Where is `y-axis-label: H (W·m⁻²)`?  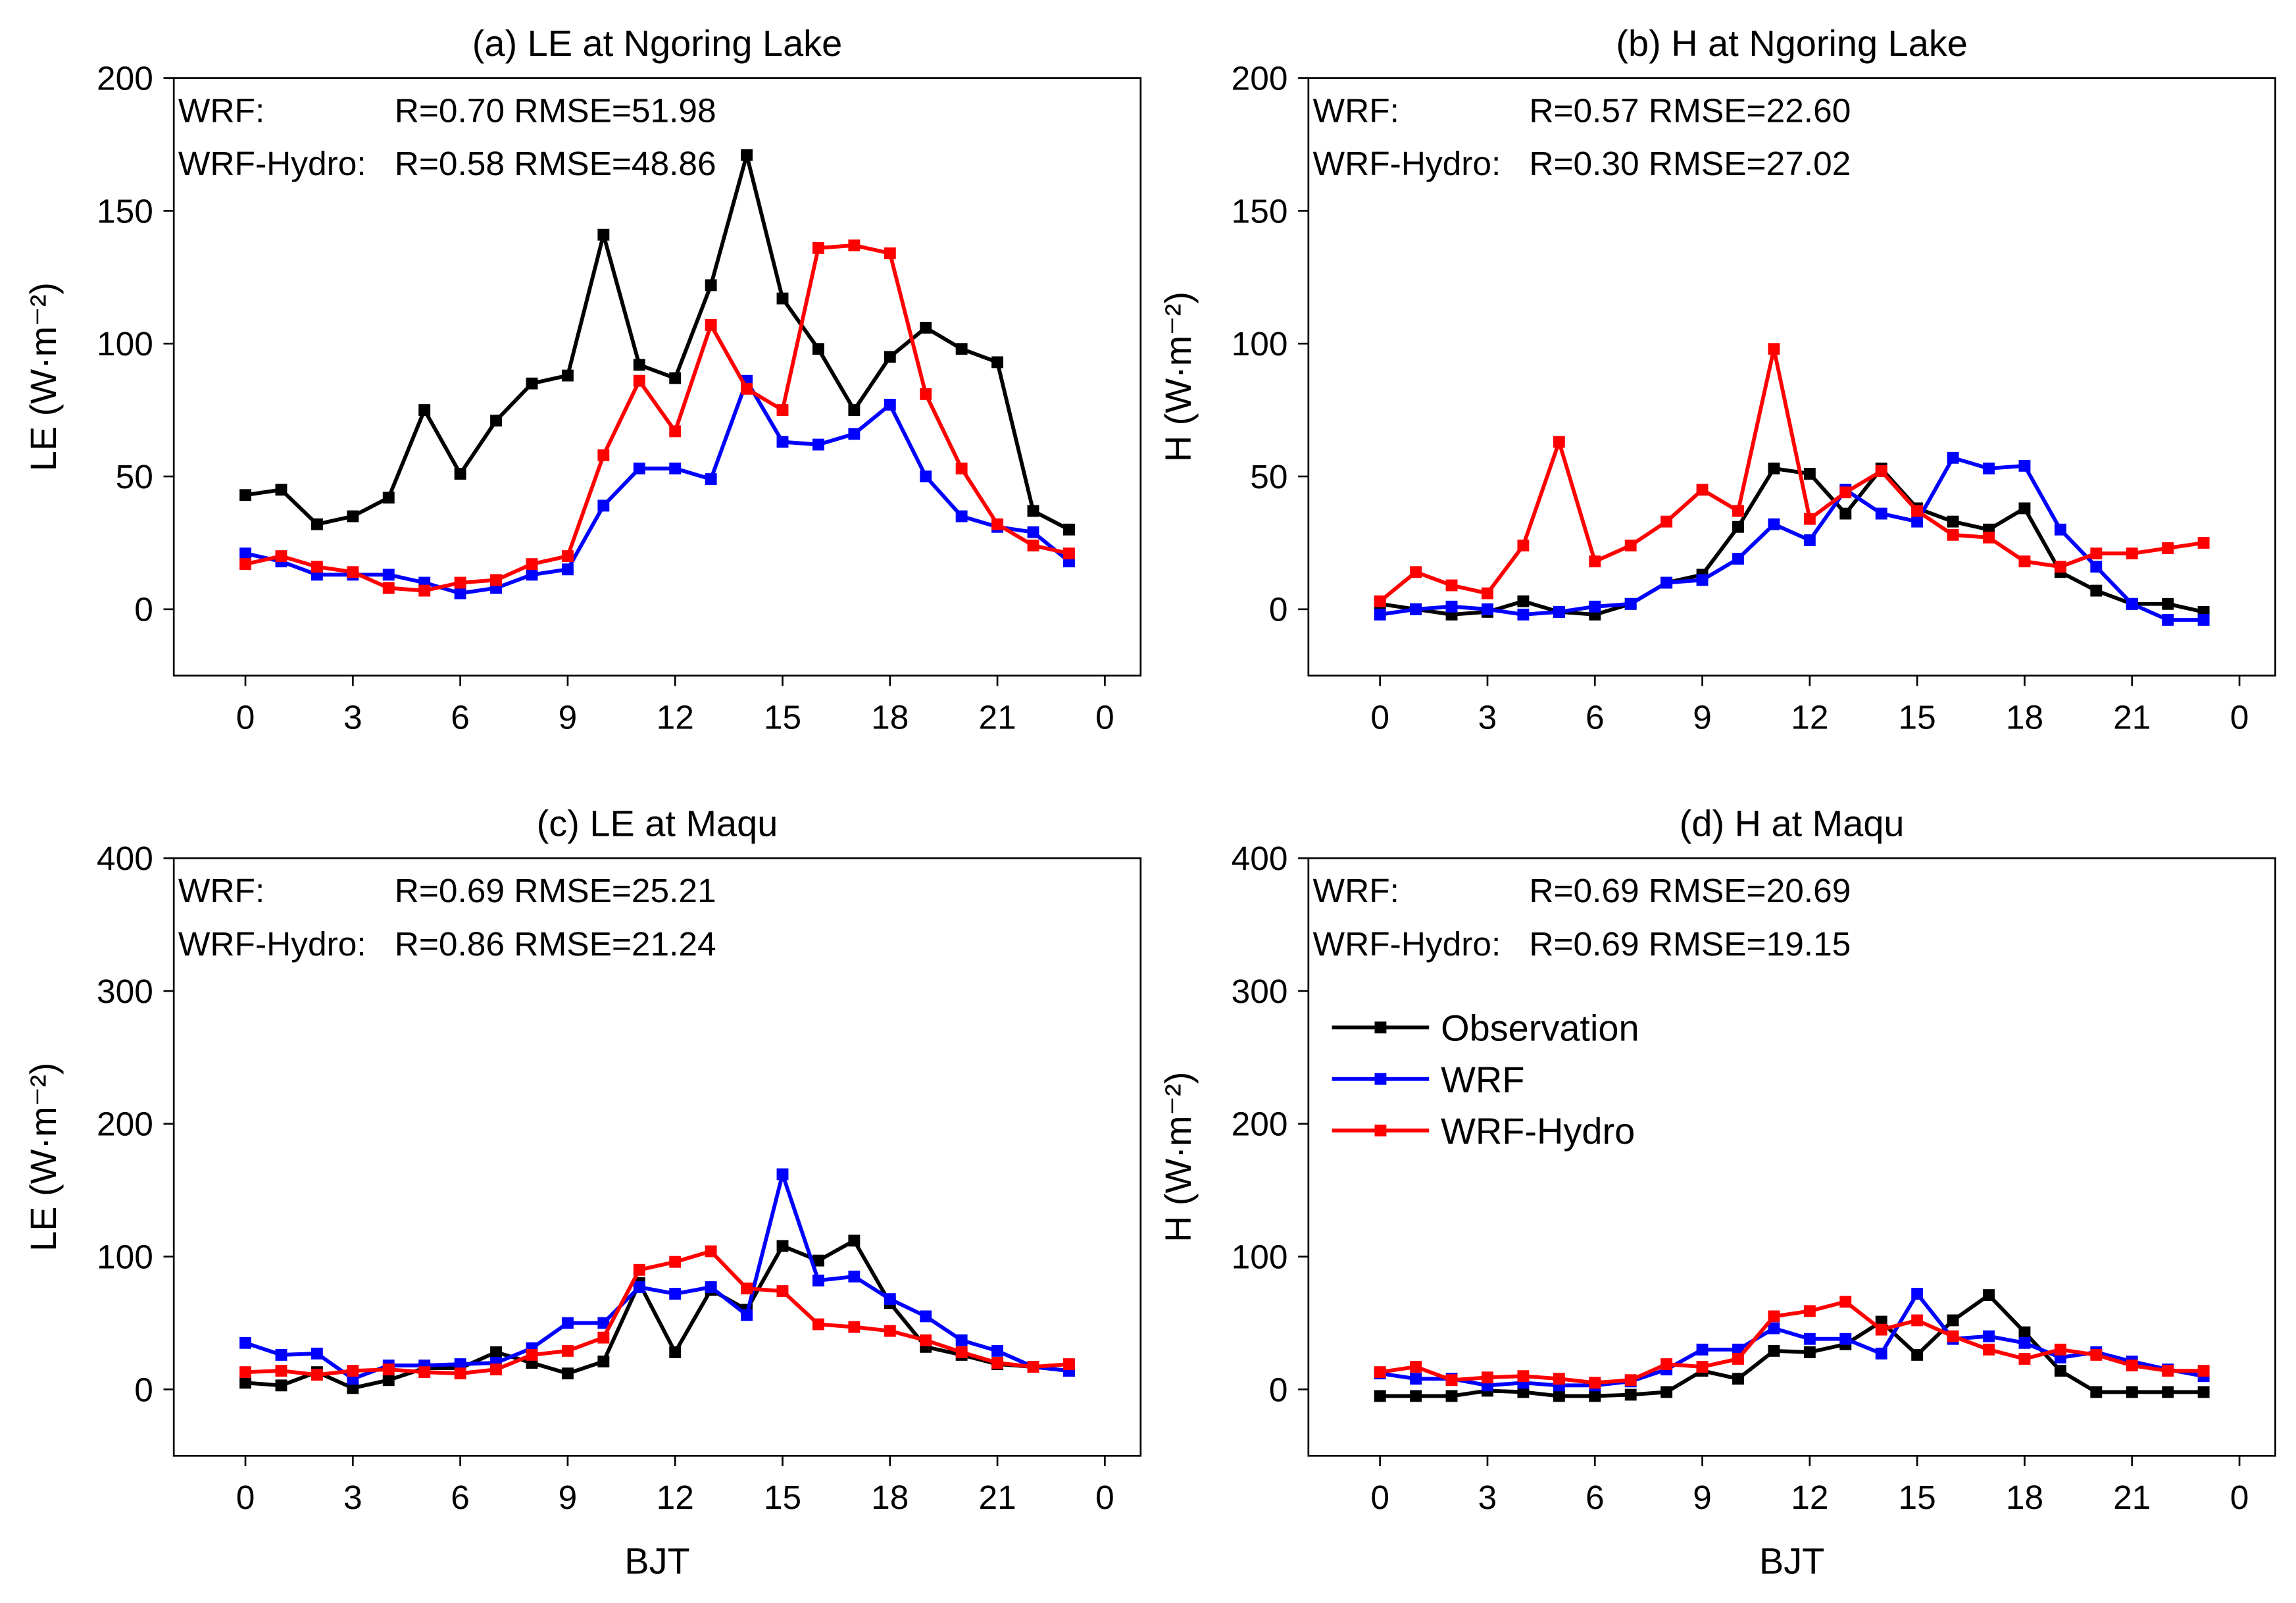 y-axis-label: H (W·m⁻²) is located at coordinates (1178, 377).